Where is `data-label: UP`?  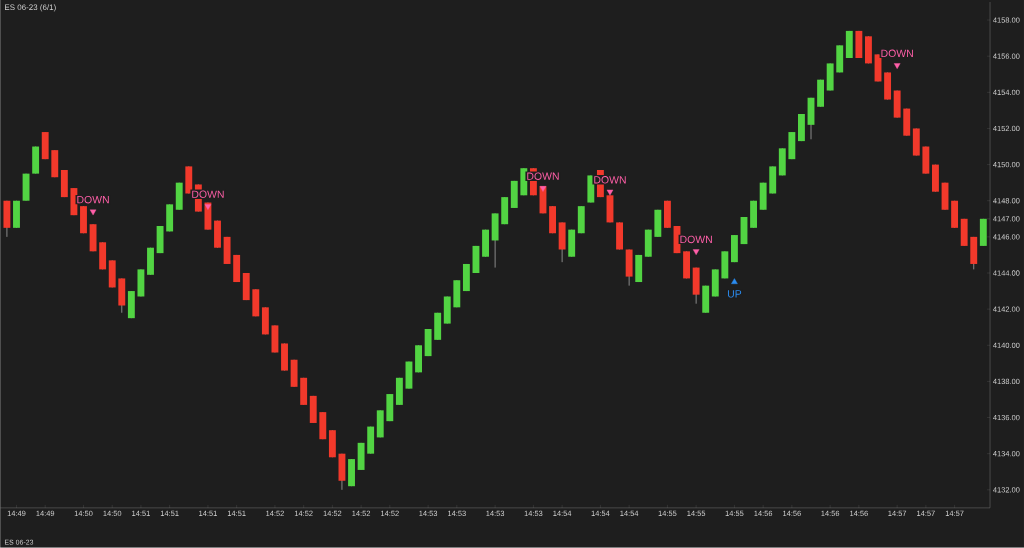 data-label: UP is located at coordinates (734, 294).